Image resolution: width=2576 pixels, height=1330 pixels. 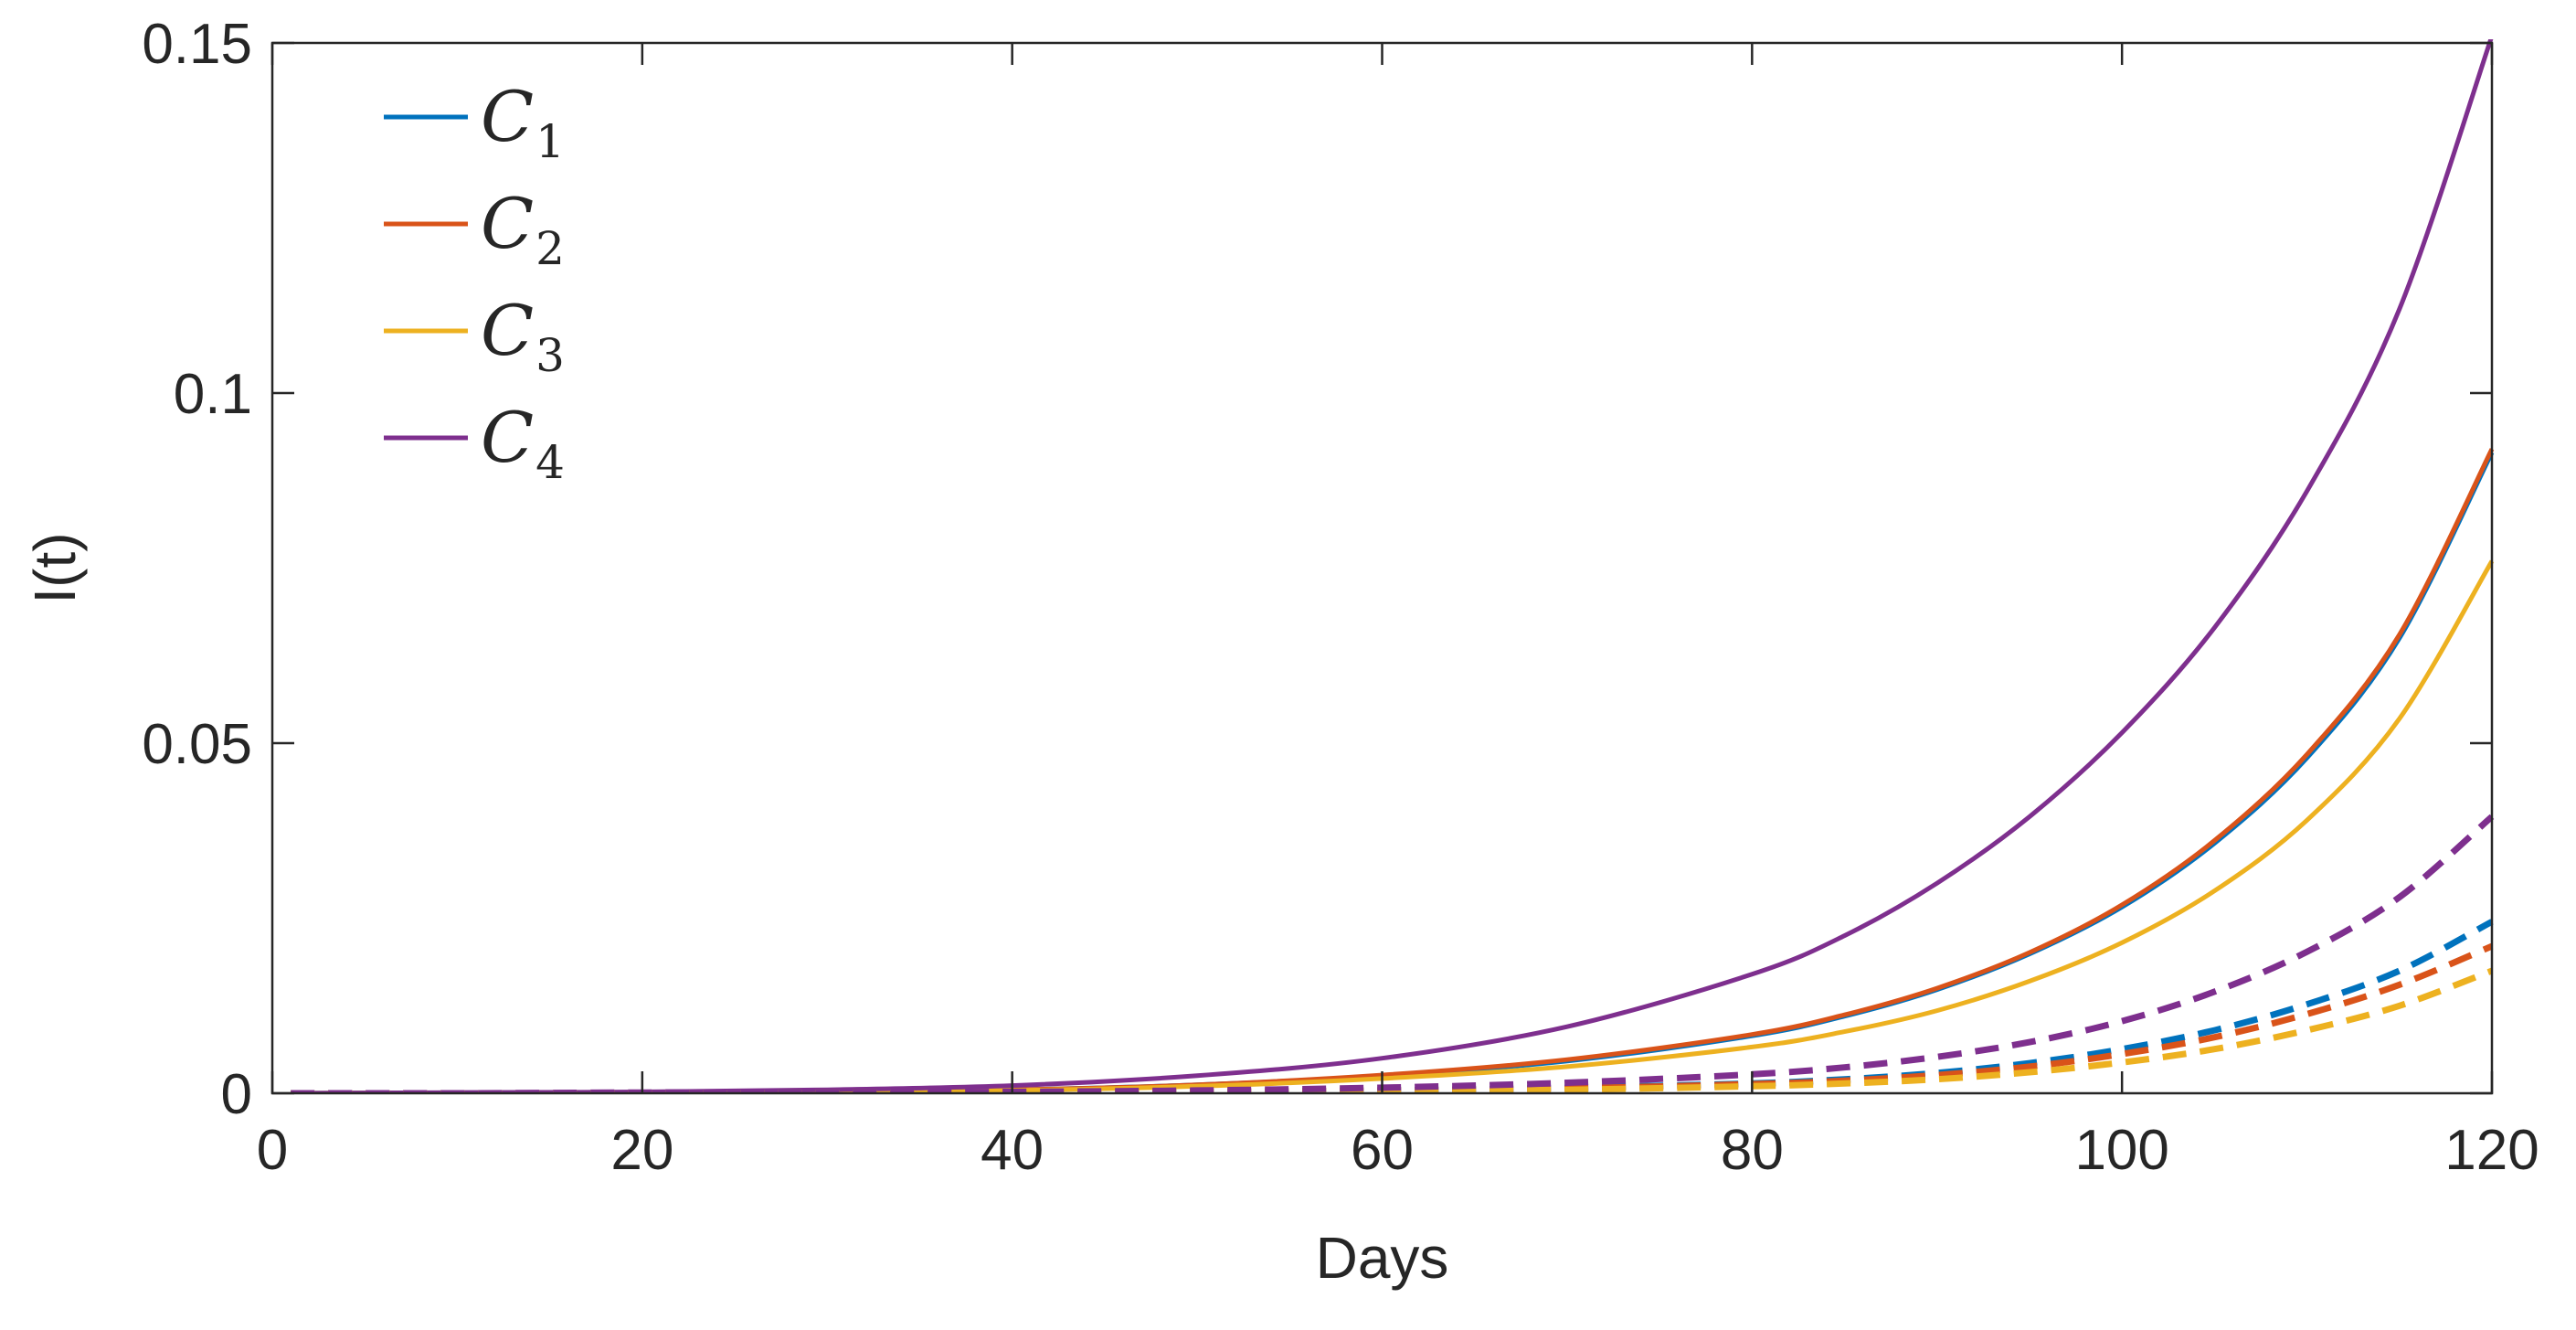 I want to click on x-tick-label-0: 0, so click(x=272, y=1150).